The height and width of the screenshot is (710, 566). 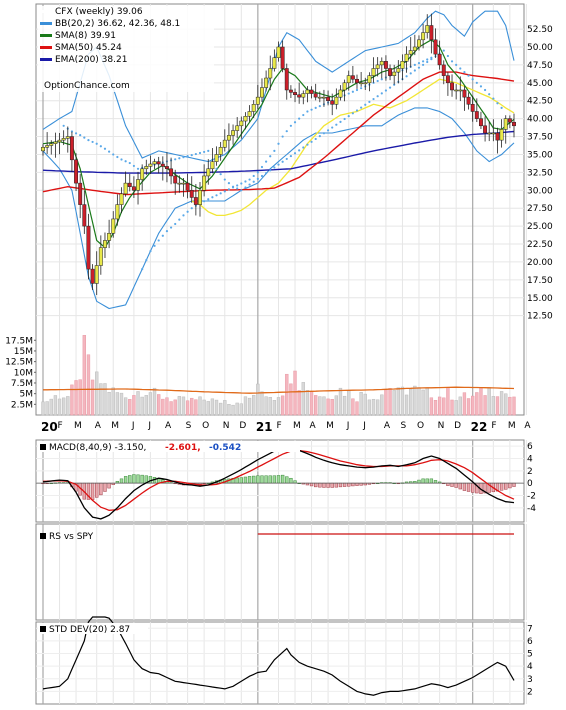 I want to click on macd-tick-label: -2, so click(x=531, y=496).